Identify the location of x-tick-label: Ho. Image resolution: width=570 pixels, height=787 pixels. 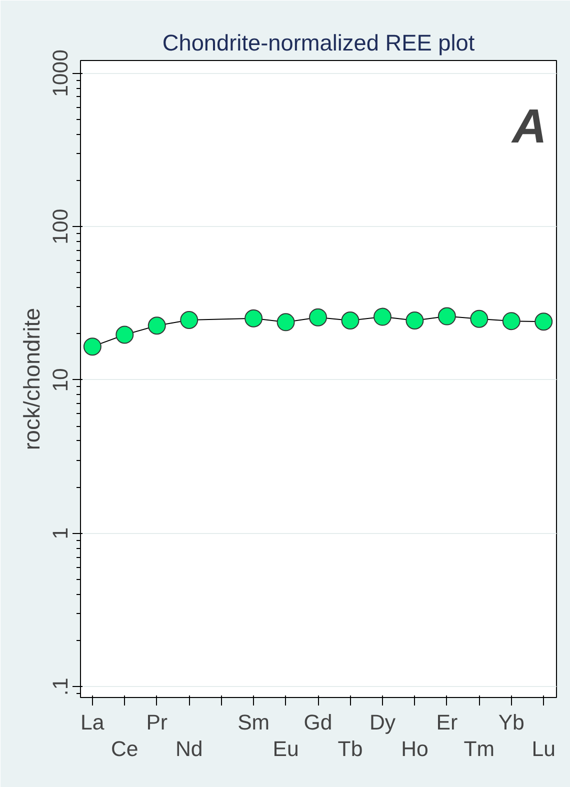
(414, 748).